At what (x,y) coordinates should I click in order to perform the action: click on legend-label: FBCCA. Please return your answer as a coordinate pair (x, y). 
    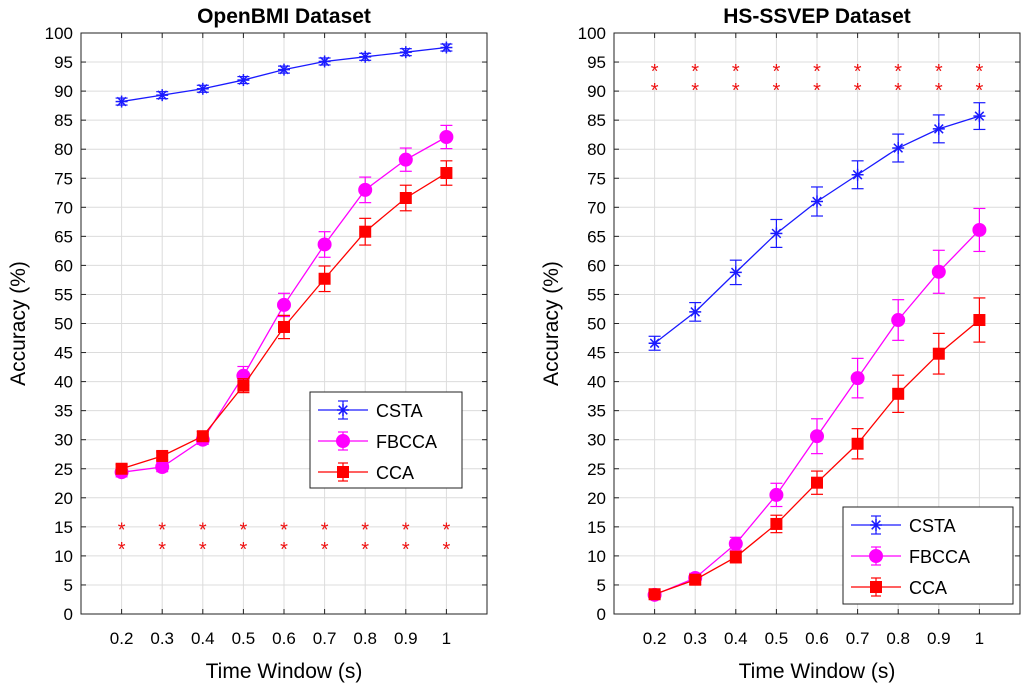
    Looking at the image, I should click on (939, 557).